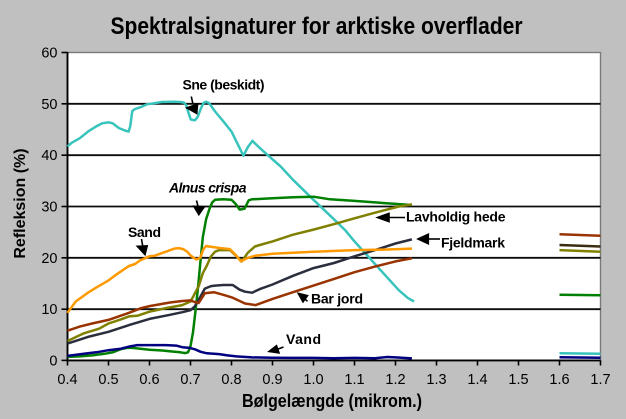  Describe the element at coordinates (49, 54) in the screenshot. I see `svg-text: 60` at that location.